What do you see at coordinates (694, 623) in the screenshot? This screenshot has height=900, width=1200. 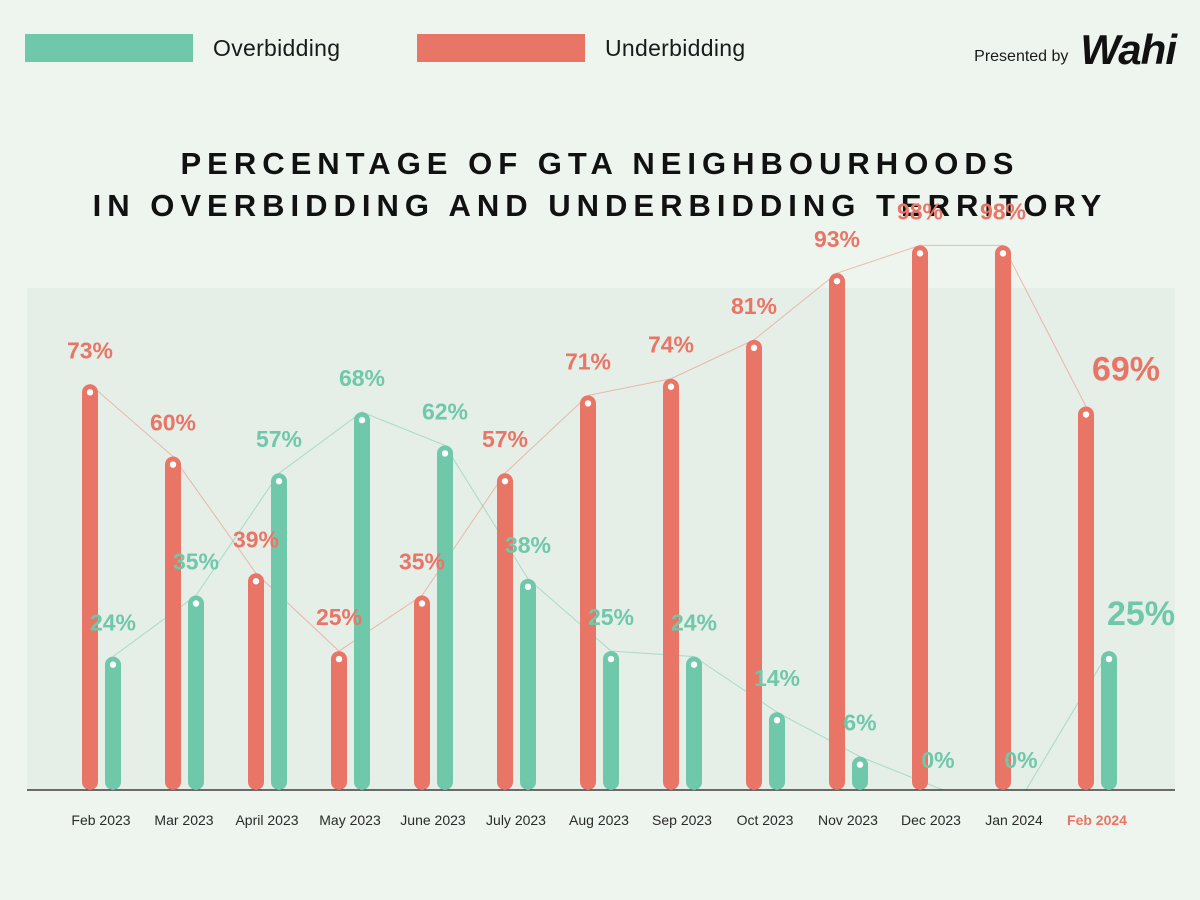 I see `overbidding-value-label: 24%` at bounding box center [694, 623].